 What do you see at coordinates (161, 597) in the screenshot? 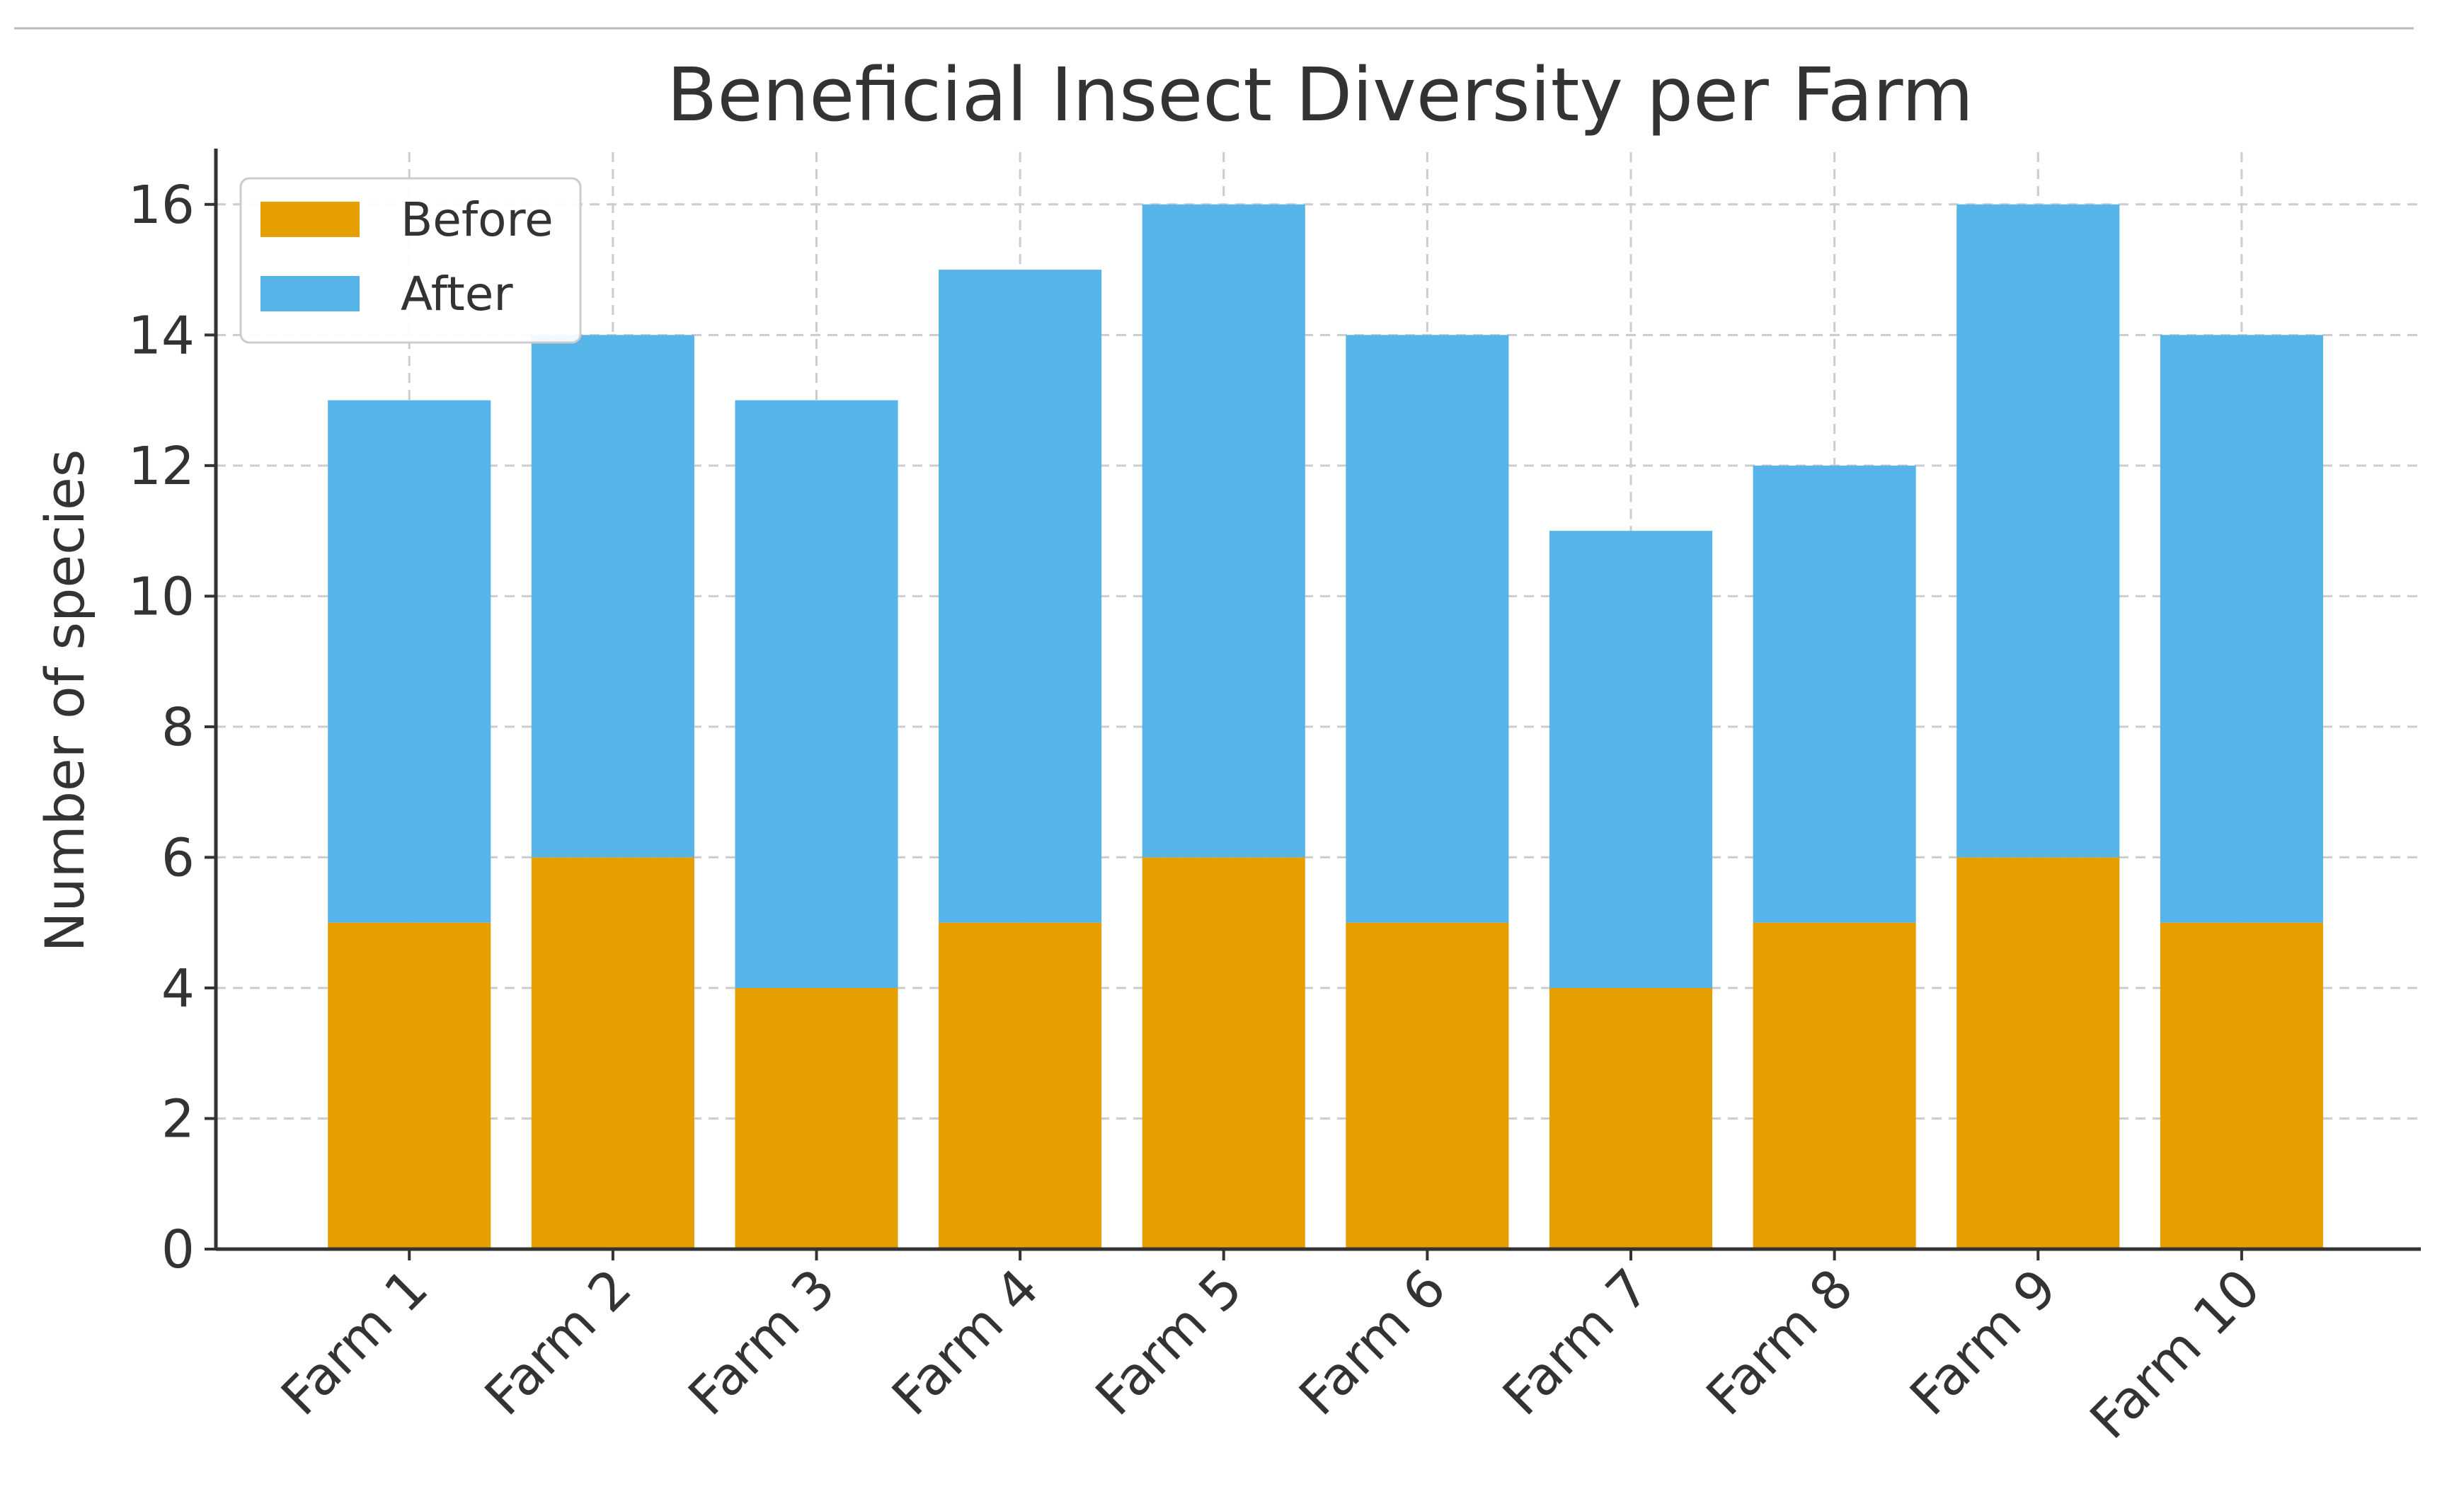
I see `y-tick-label-5: 10` at bounding box center [161, 597].